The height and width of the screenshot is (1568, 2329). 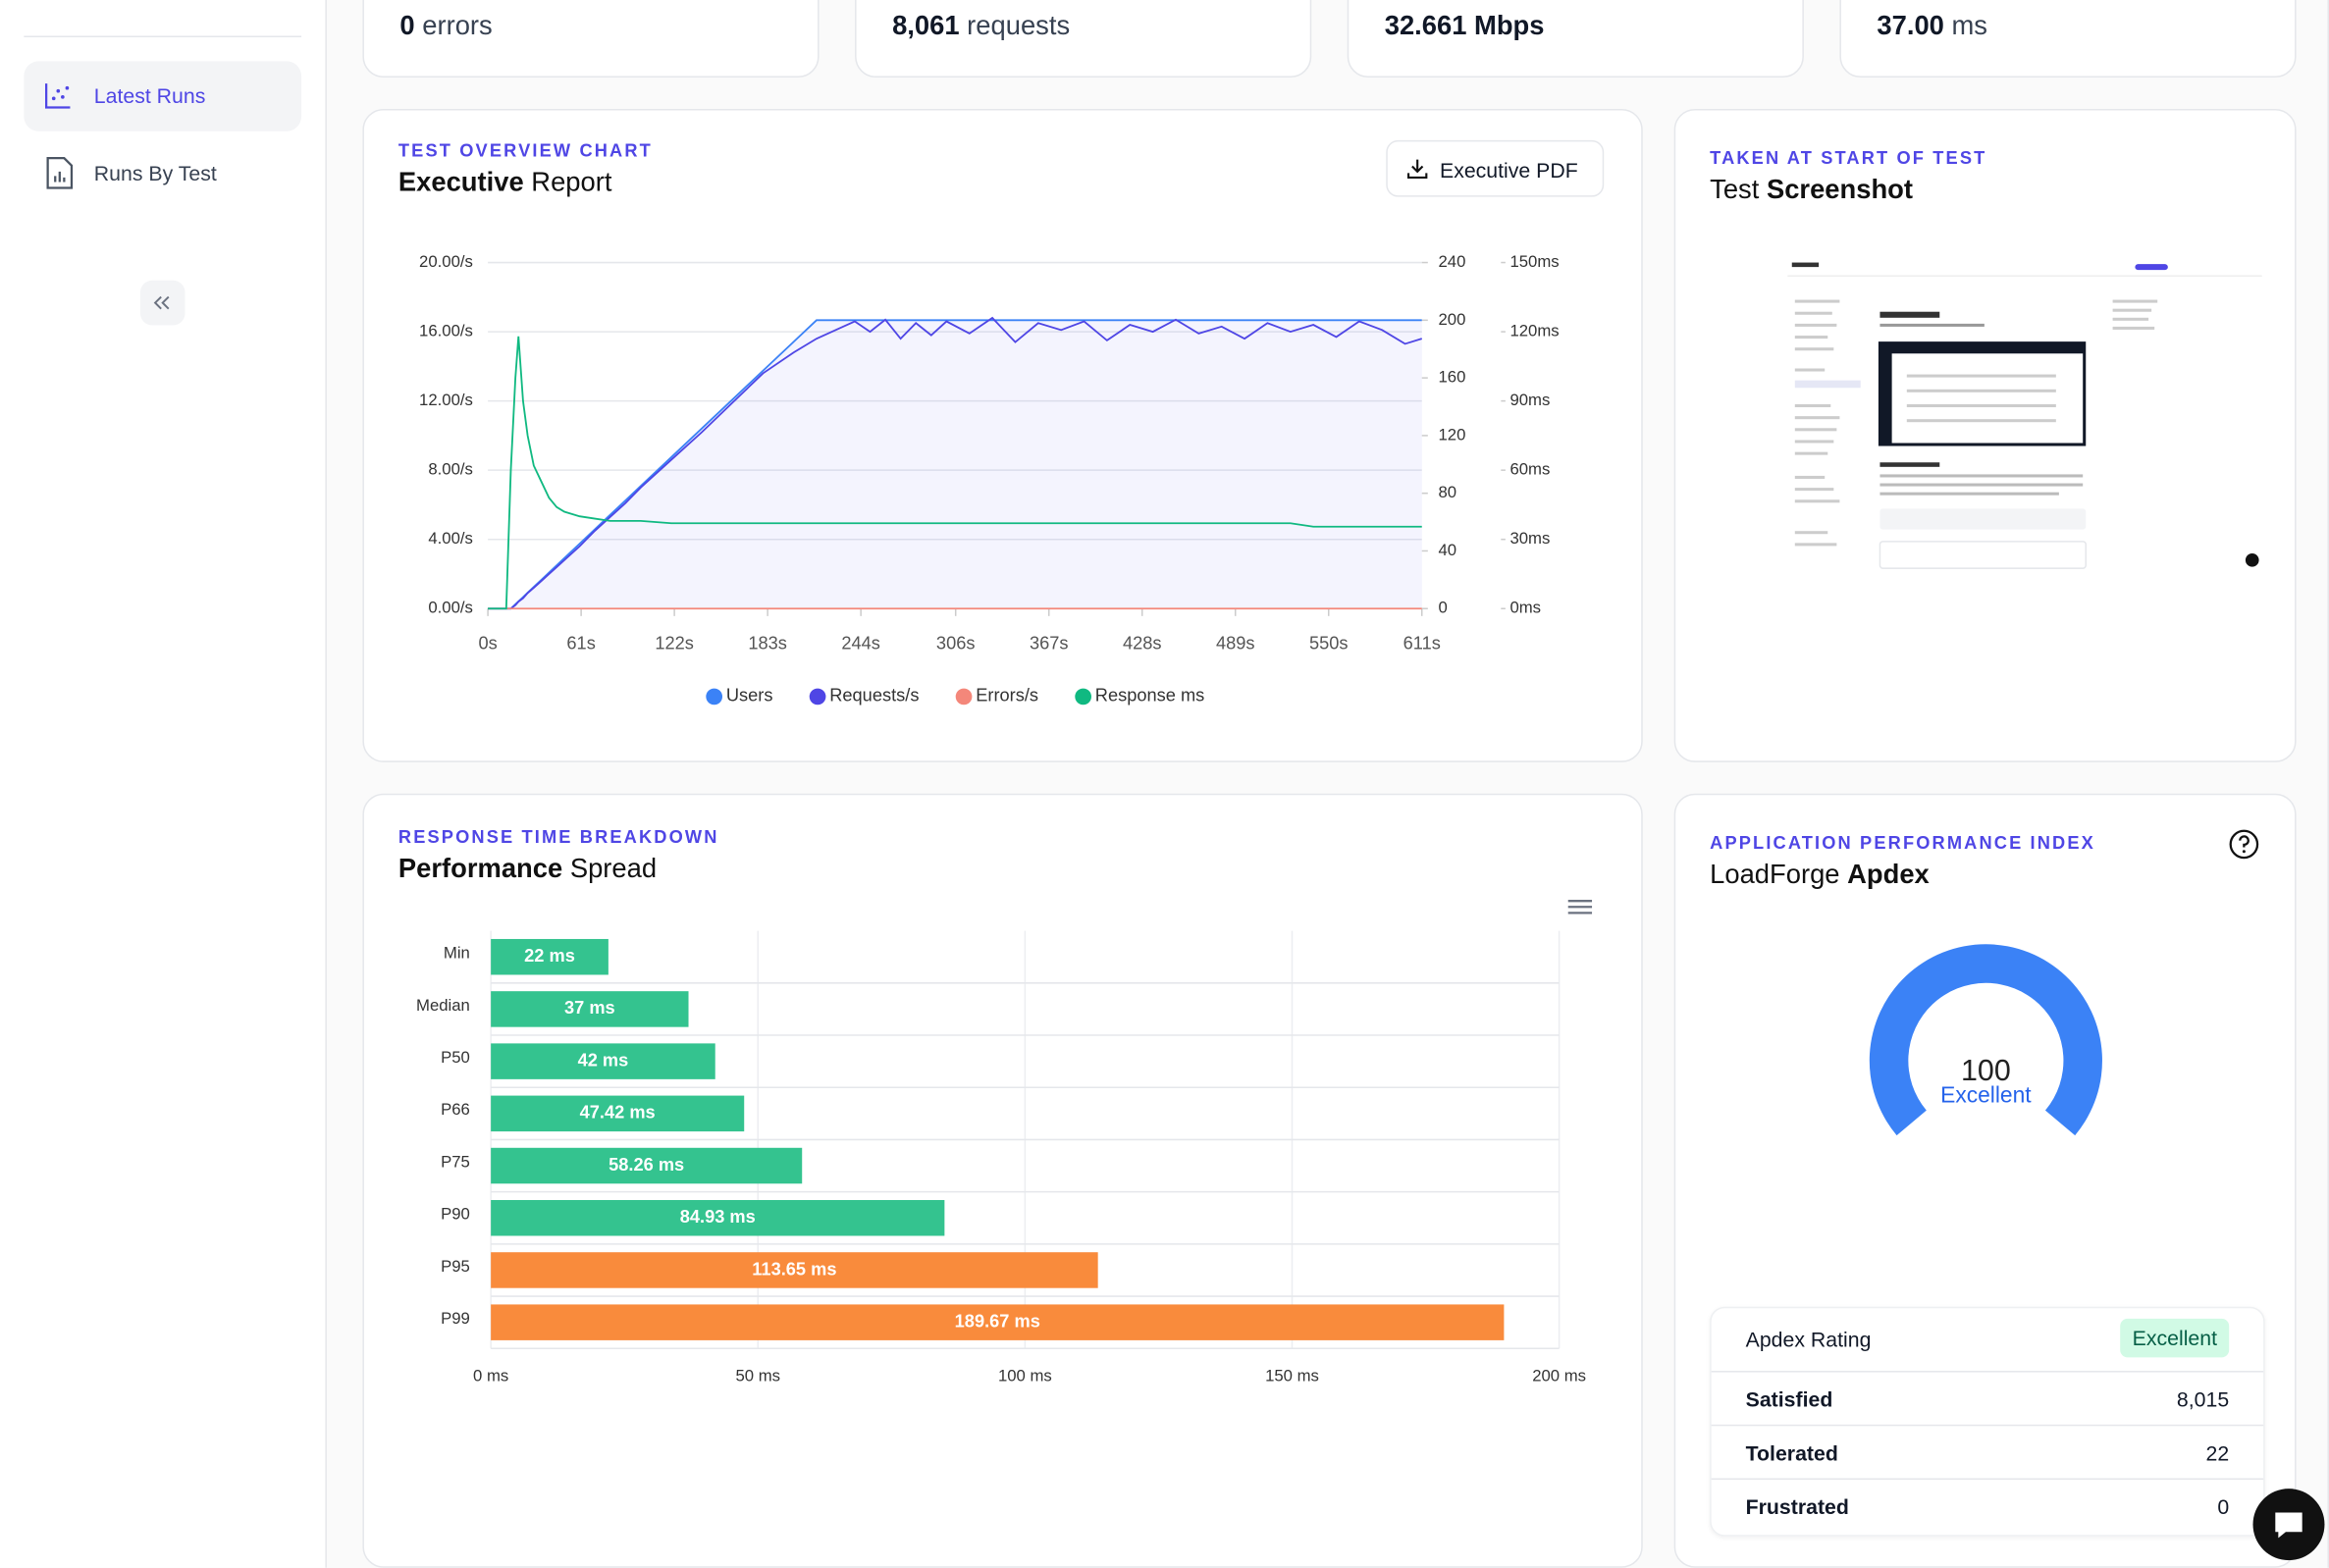 What do you see at coordinates (450, 608) in the screenshot?
I see `y-tick-label: 0.00/s` at bounding box center [450, 608].